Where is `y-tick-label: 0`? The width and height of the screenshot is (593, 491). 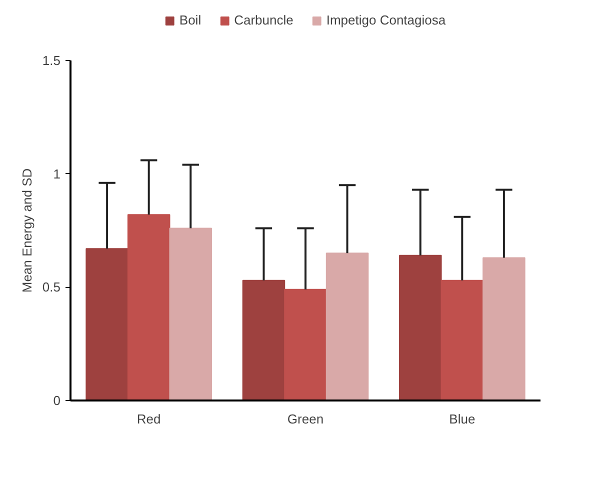
y-tick-label: 0 is located at coordinates (57, 400).